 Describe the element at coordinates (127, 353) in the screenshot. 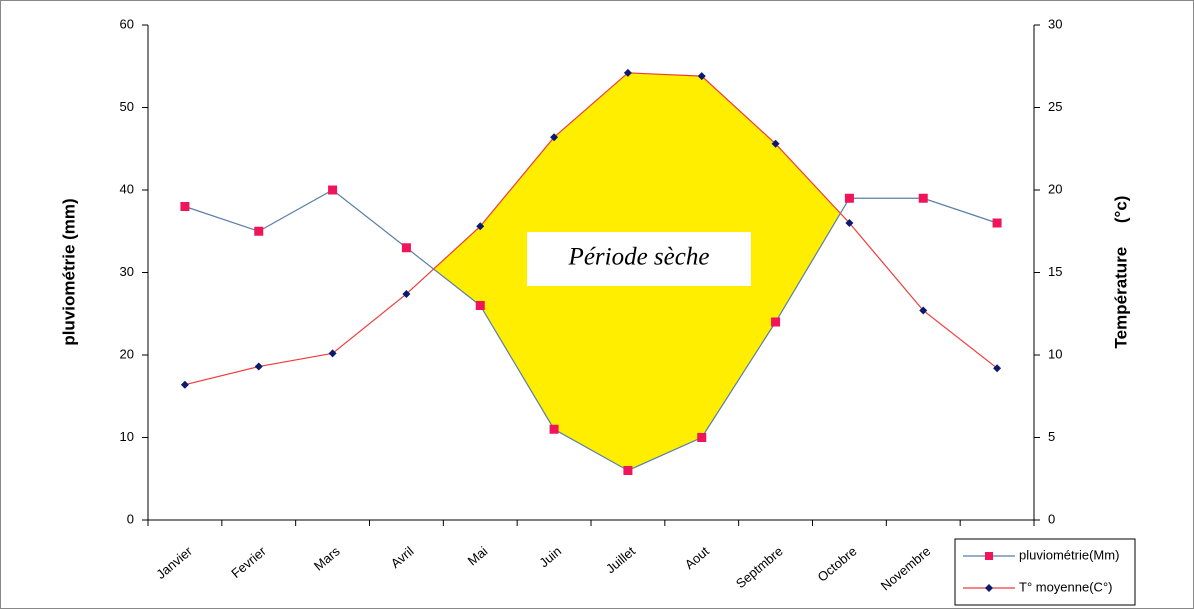

I see `y-tick-label: 20` at that location.